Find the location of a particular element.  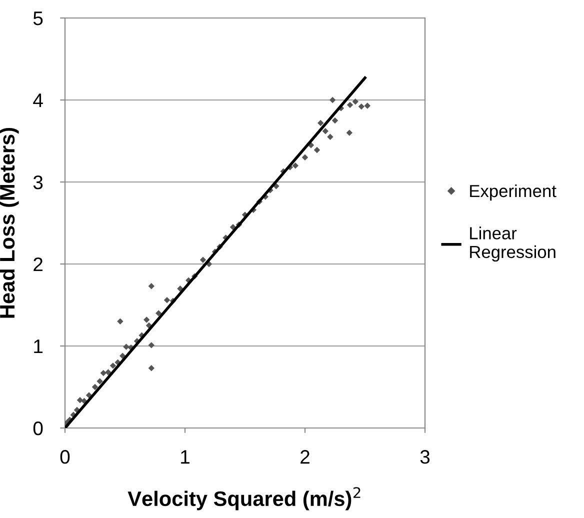

y-tick-label: 2 is located at coordinates (38, 264).